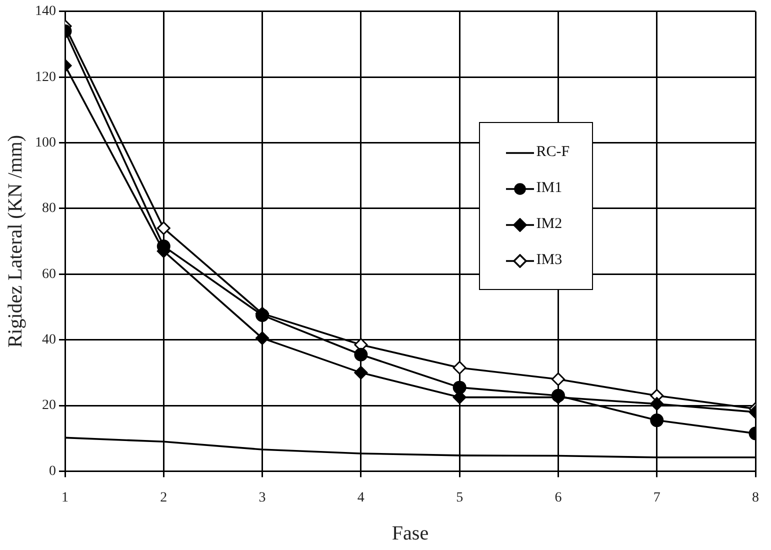  Describe the element at coordinates (49, 274) in the screenshot. I see `y-tick-label: 60` at that location.